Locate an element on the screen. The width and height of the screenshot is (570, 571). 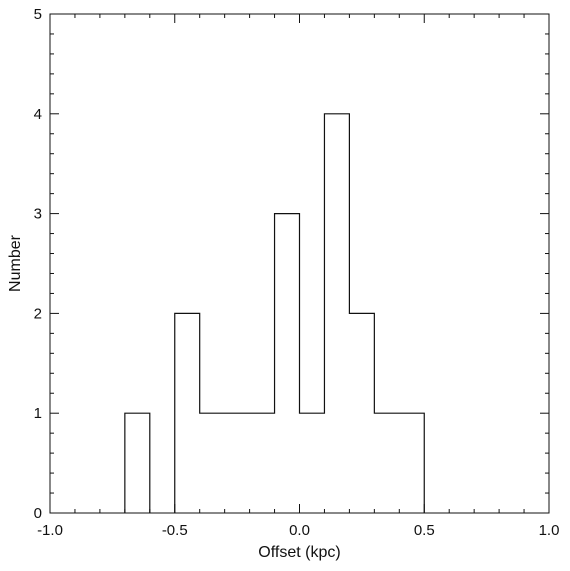
y-tick-label: 5 is located at coordinates (38, 14).